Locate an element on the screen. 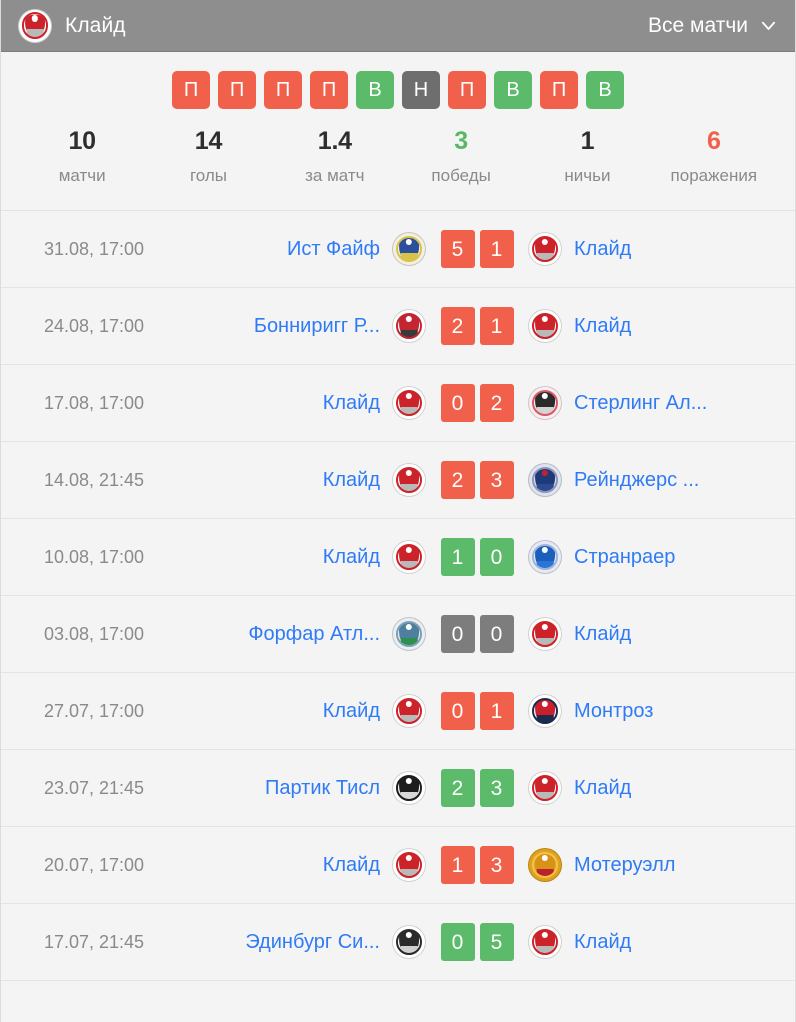 Image resolution: width=796 pixels, height=1022 pixels. away-team-cell: Монтроз is located at coordinates (656, 711).